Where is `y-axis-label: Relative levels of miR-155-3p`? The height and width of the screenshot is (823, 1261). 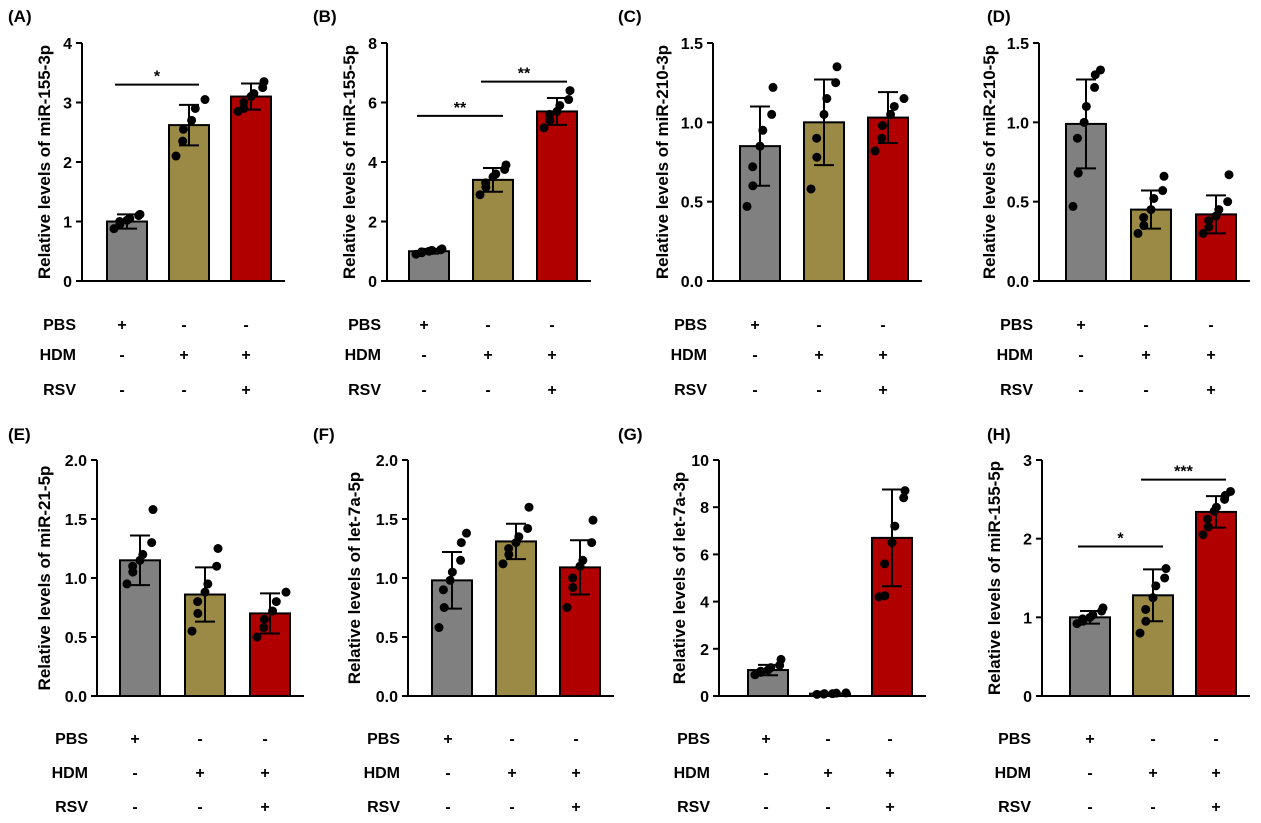
y-axis-label: Relative levels of miR-155-3p is located at coordinates (44, 162).